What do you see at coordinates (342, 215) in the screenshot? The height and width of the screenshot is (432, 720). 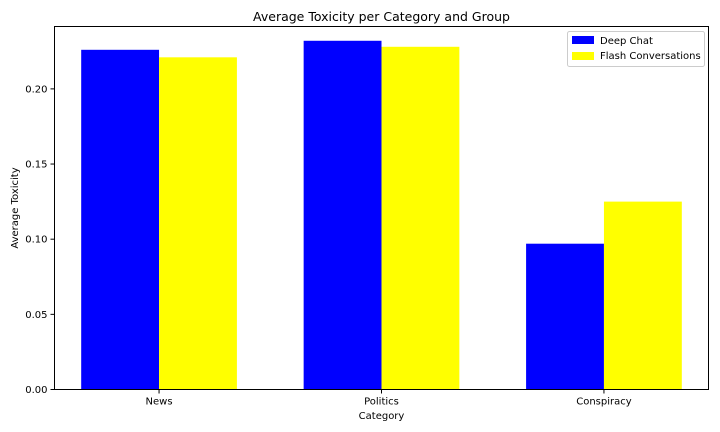 I see `bar-deep-chat-politics` at bounding box center [342, 215].